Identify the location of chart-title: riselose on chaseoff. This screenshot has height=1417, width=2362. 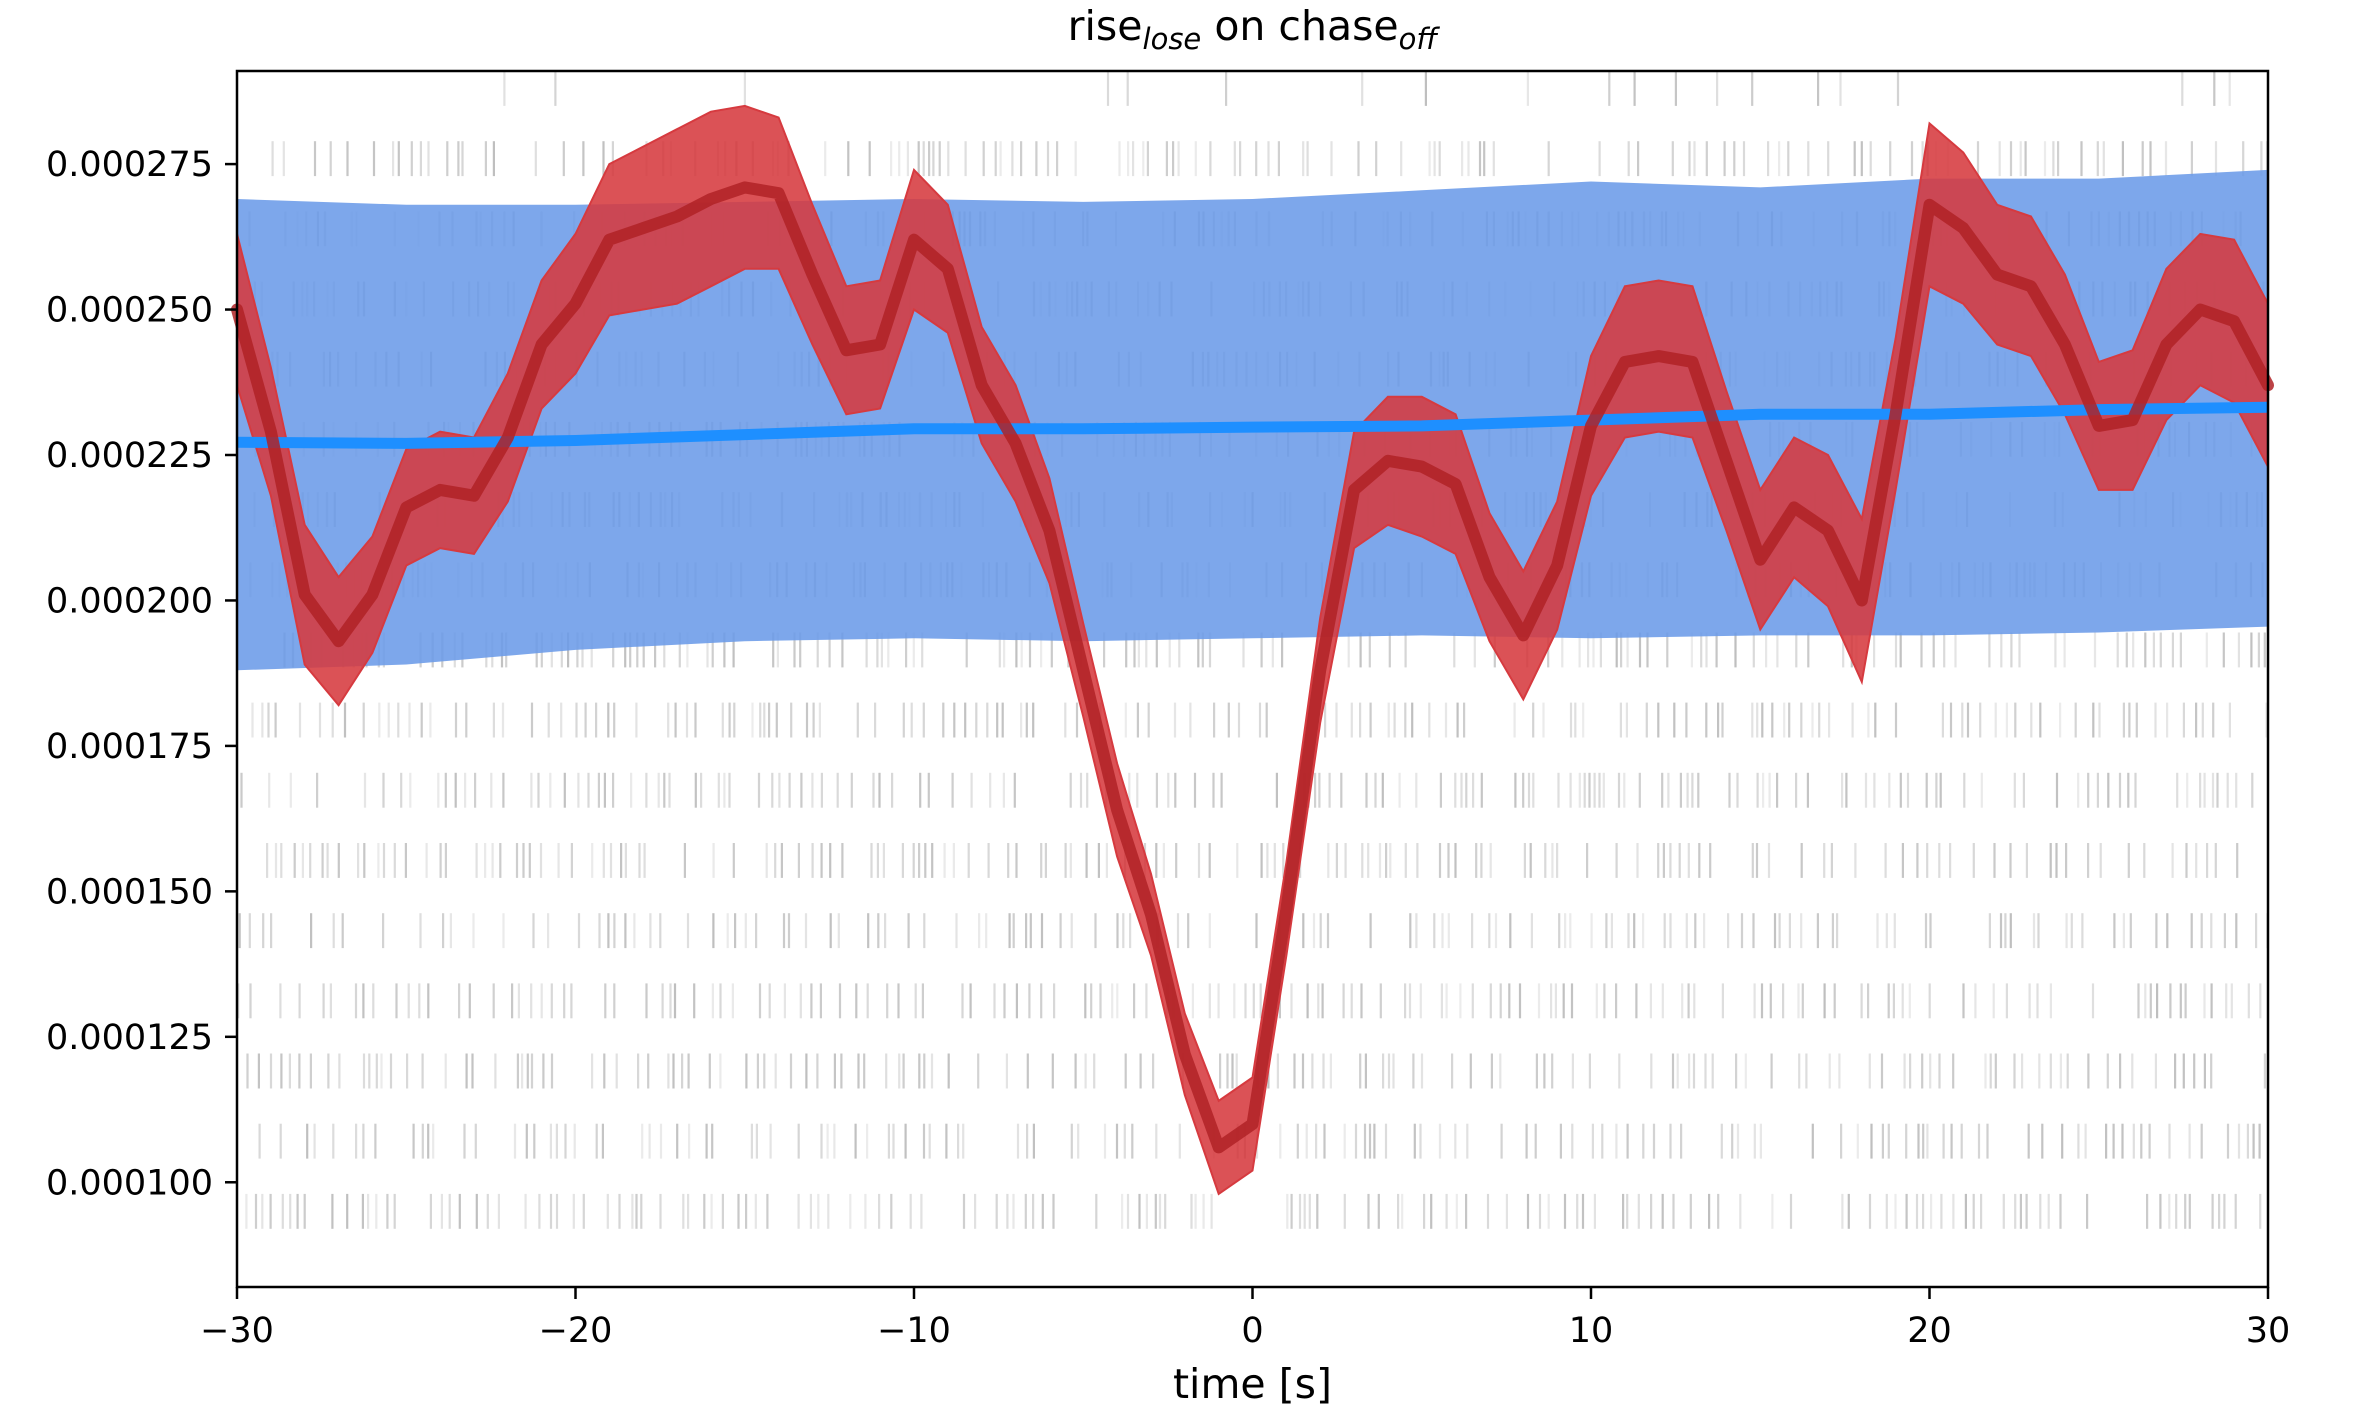
(1254, 29).